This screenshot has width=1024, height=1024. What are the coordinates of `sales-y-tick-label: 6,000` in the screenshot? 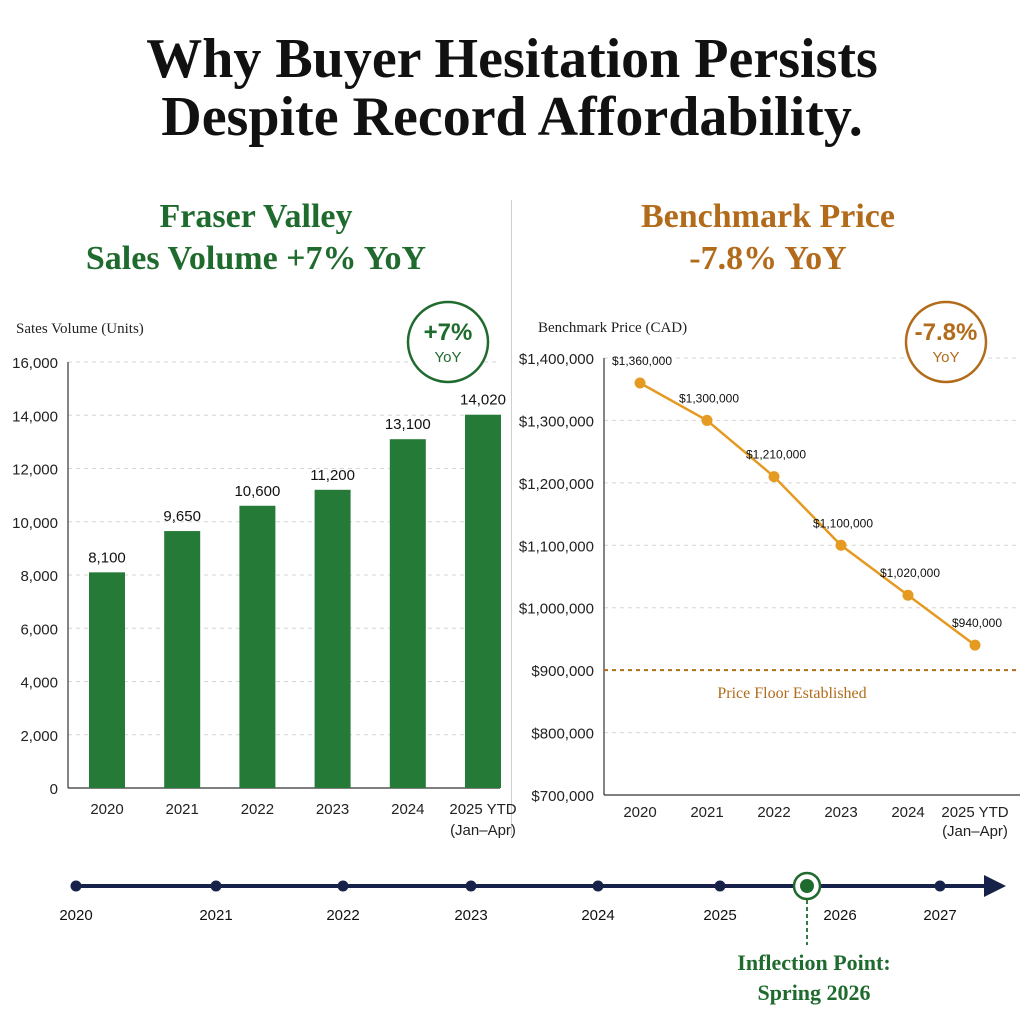 It's located at (39, 629).